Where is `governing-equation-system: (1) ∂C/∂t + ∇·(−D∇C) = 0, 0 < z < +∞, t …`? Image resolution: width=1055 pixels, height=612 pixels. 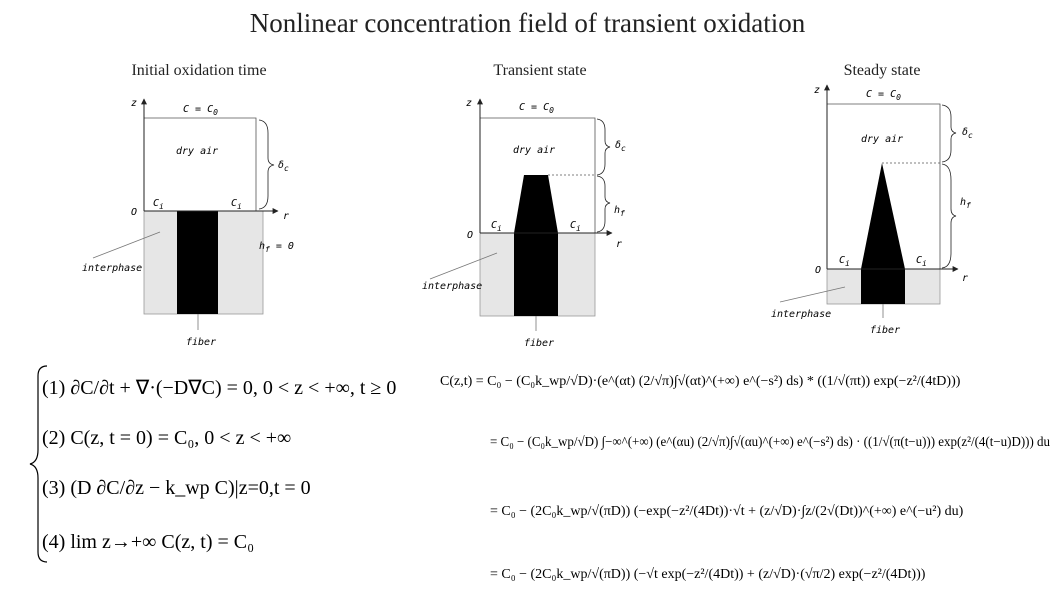
governing-equation-system: (1) ∂C/∂t + ∇·(−D∇C) = 0, 0 < z < +∞, t … is located at coordinates (212, 464).